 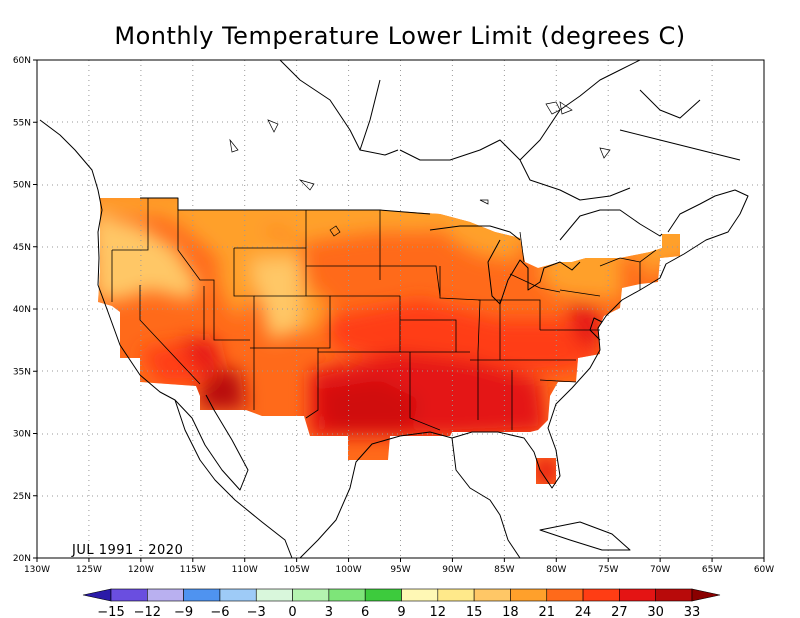 I want to click on lat-tick-label: 35N, so click(x=22, y=372).